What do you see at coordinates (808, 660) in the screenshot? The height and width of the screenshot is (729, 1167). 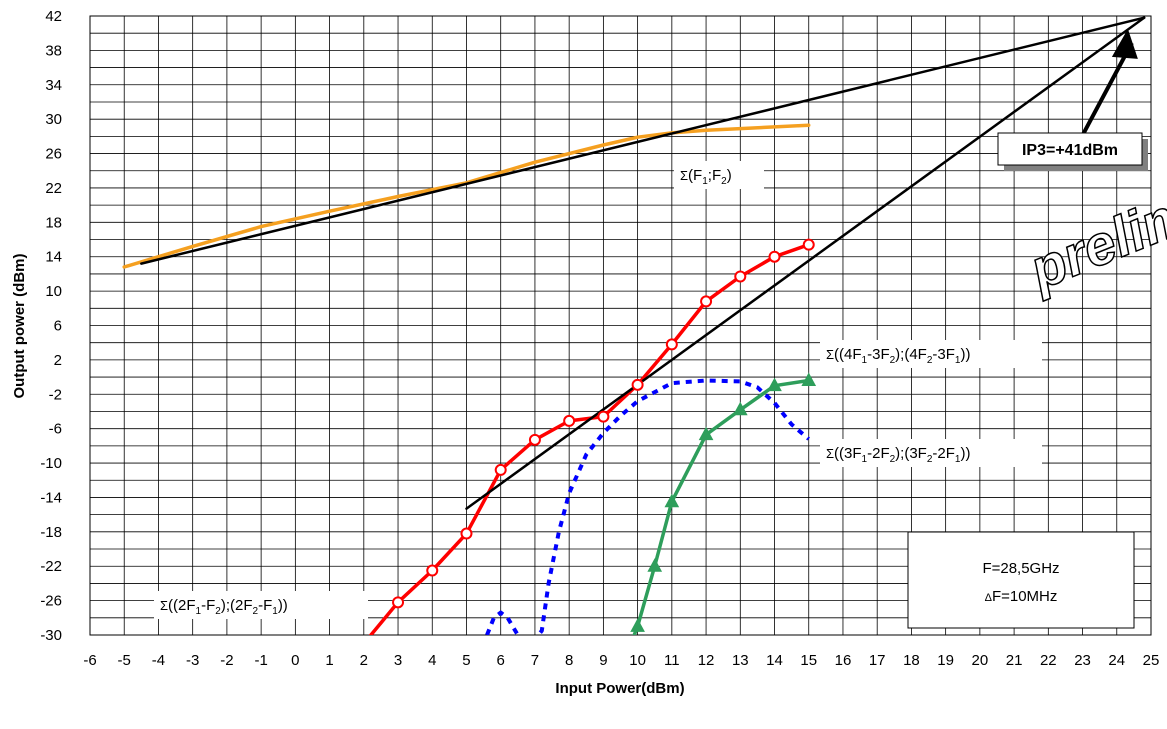 I see `x-tick-label: 15` at bounding box center [808, 660].